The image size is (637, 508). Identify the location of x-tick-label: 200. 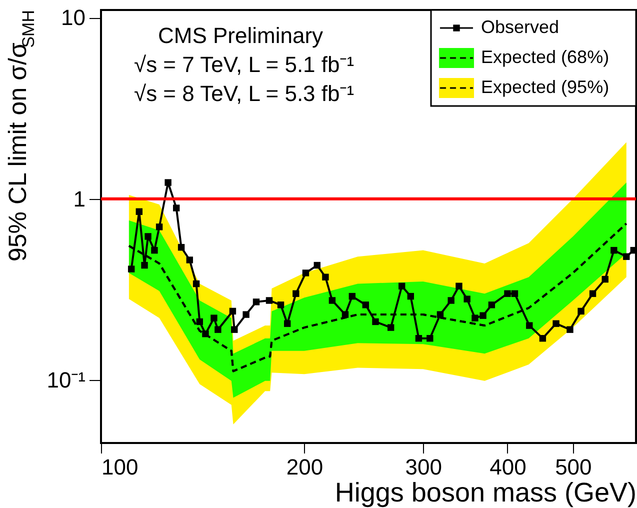
(305, 467).